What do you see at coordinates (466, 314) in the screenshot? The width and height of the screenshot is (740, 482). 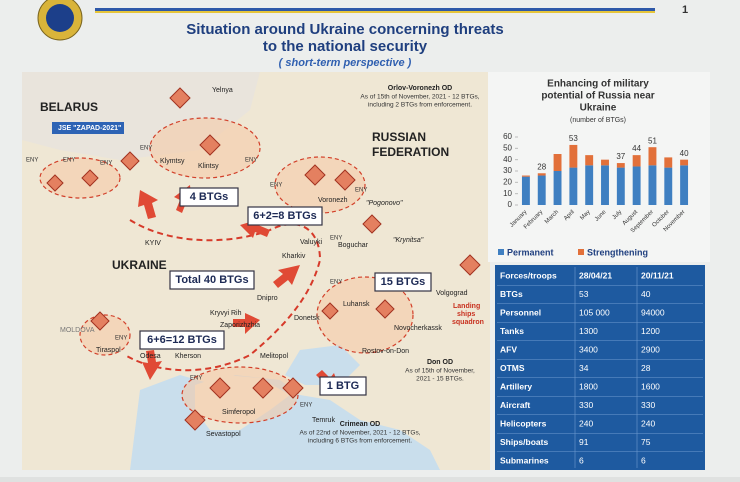 I see `map-label: ships` at bounding box center [466, 314].